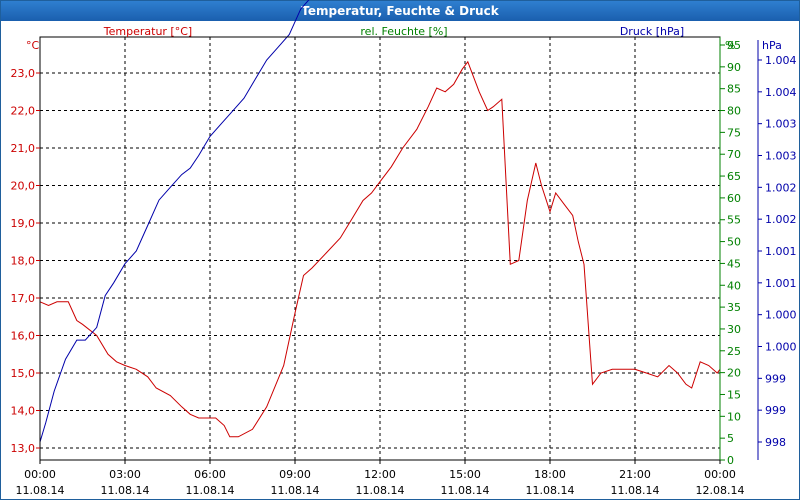  What do you see at coordinates (23, 111) in the screenshot?
I see `temp-tick-label: 22,0` at bounding box center [23, 111].